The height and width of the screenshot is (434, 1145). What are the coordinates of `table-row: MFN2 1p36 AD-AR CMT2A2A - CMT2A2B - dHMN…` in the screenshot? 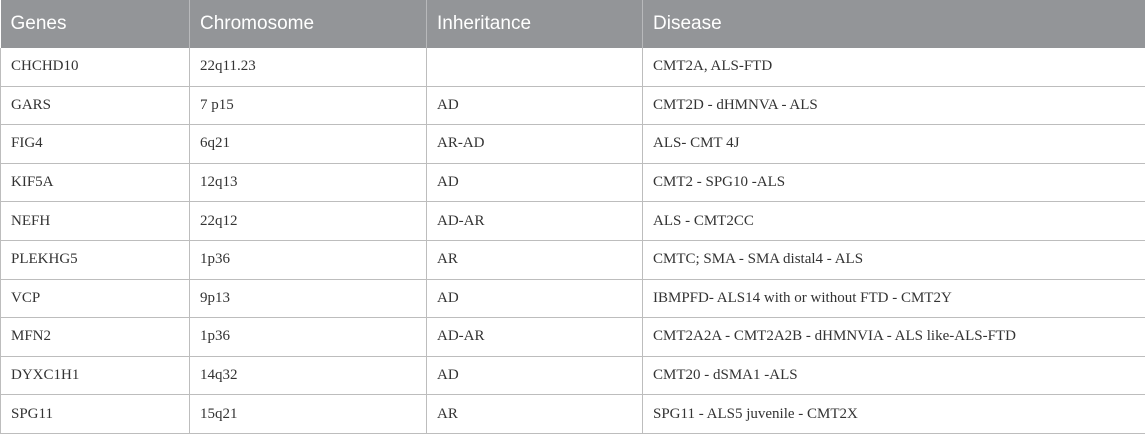 It's located at (572, 337).